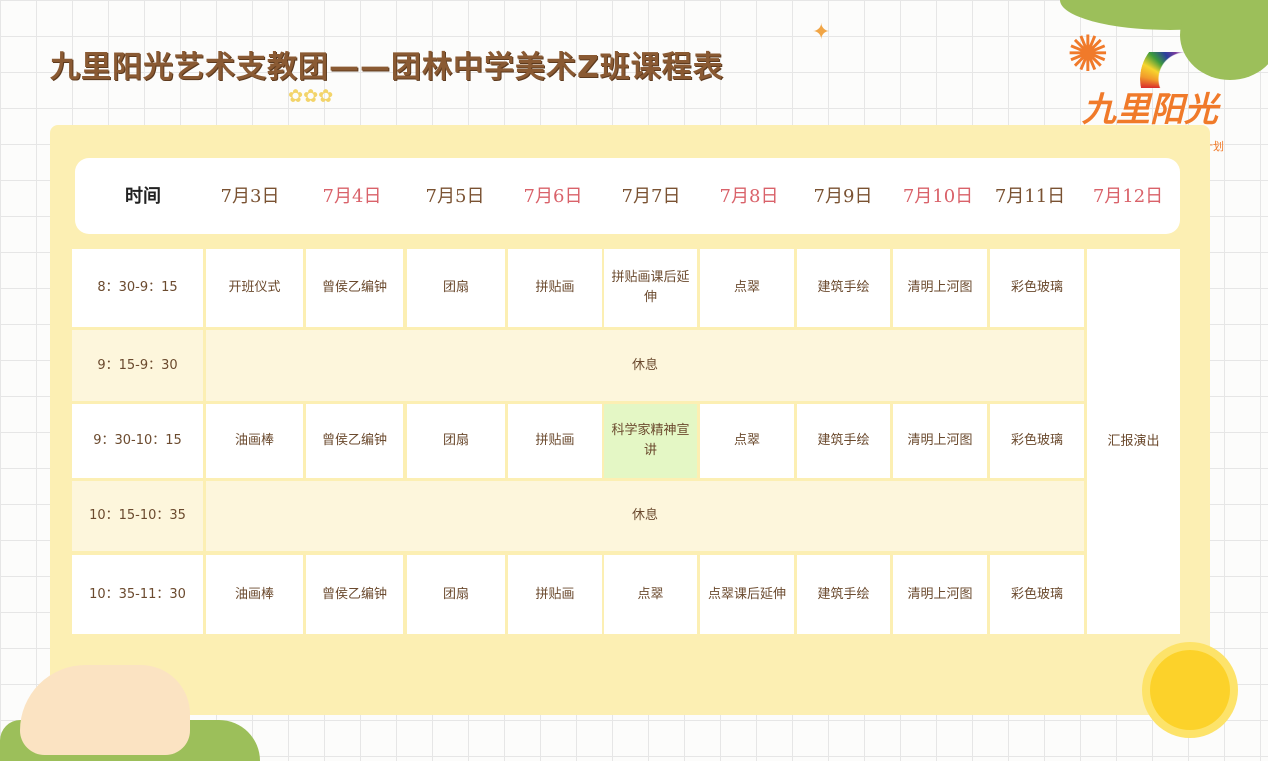 The image size is (1268, 761). Describe the element at coordinates (1190, 690) in the screenshot. I see `sun-illustration` at that location.